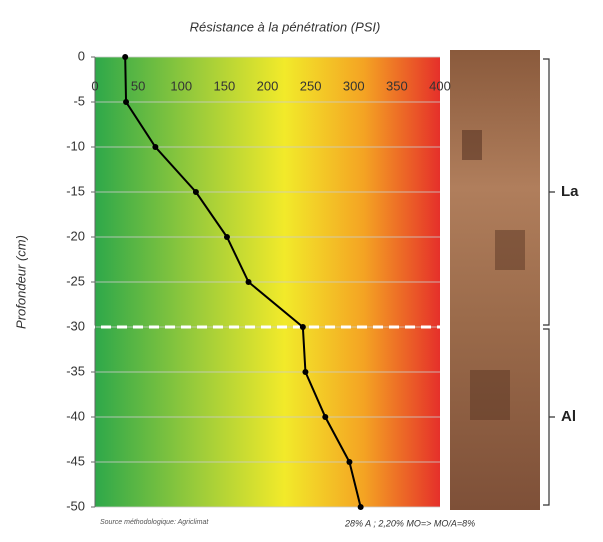  I want to click on y-tick-label: -20, so click(75, 235).